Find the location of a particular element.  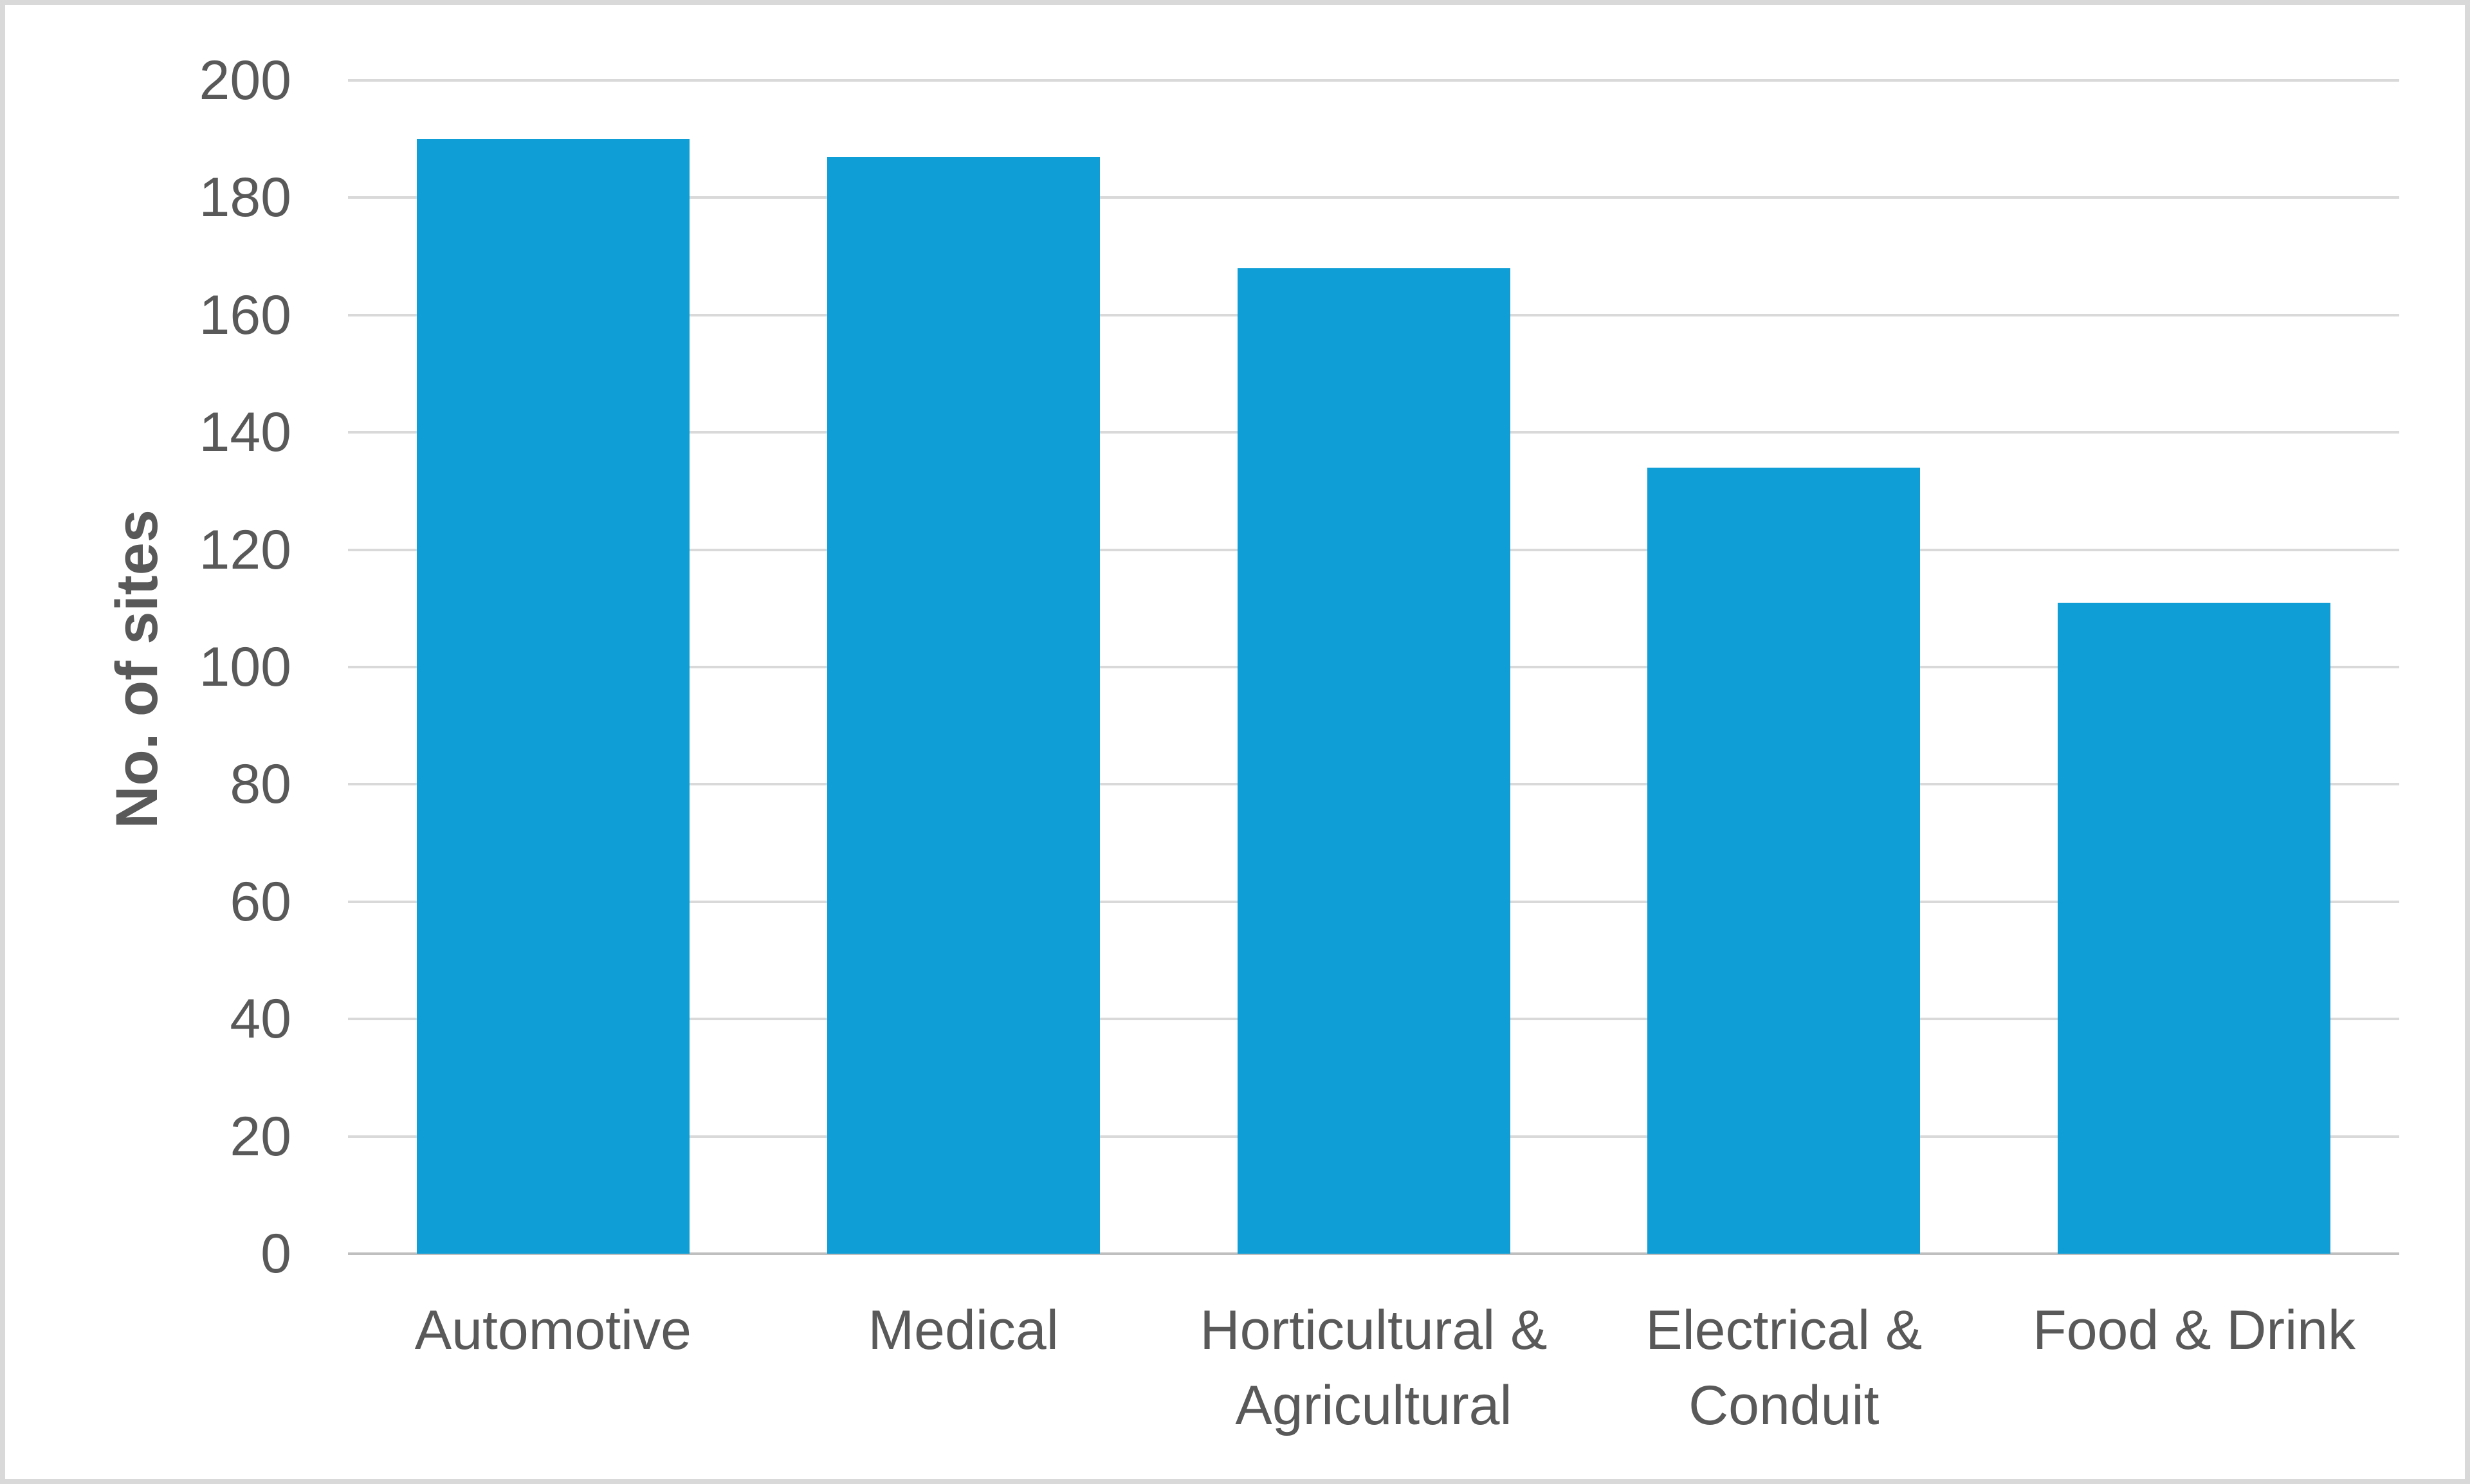

y-tick-label-20: 20 is located at coordinates (260, 1137).